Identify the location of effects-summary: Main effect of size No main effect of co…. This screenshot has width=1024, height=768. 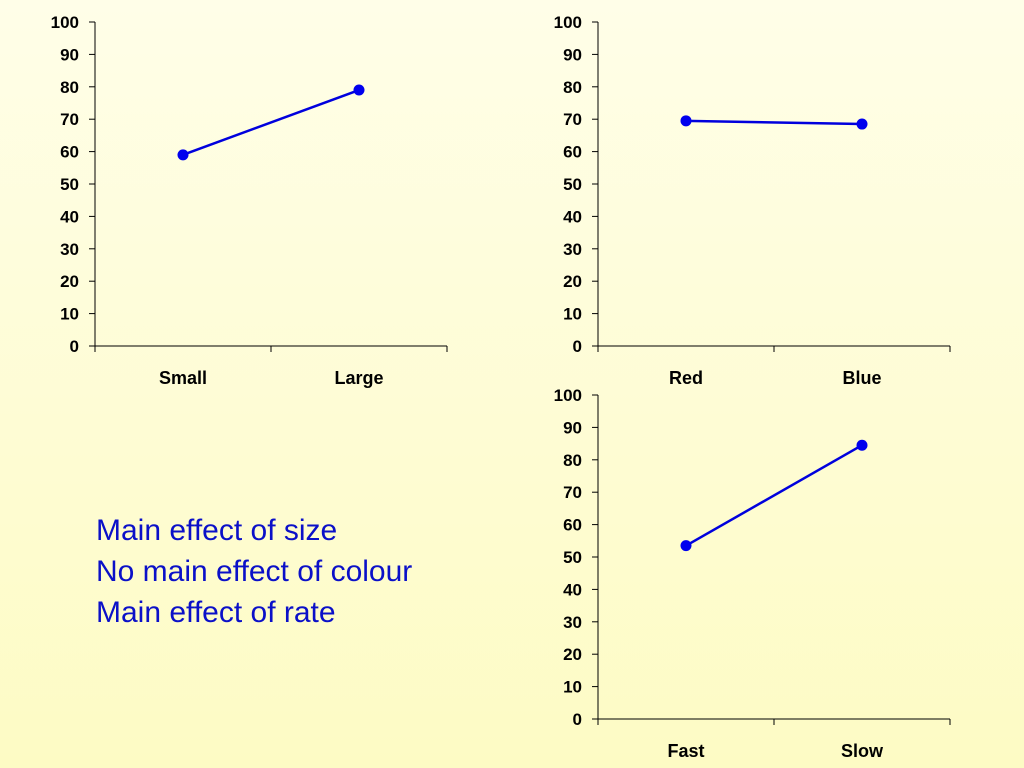
(306, 571).